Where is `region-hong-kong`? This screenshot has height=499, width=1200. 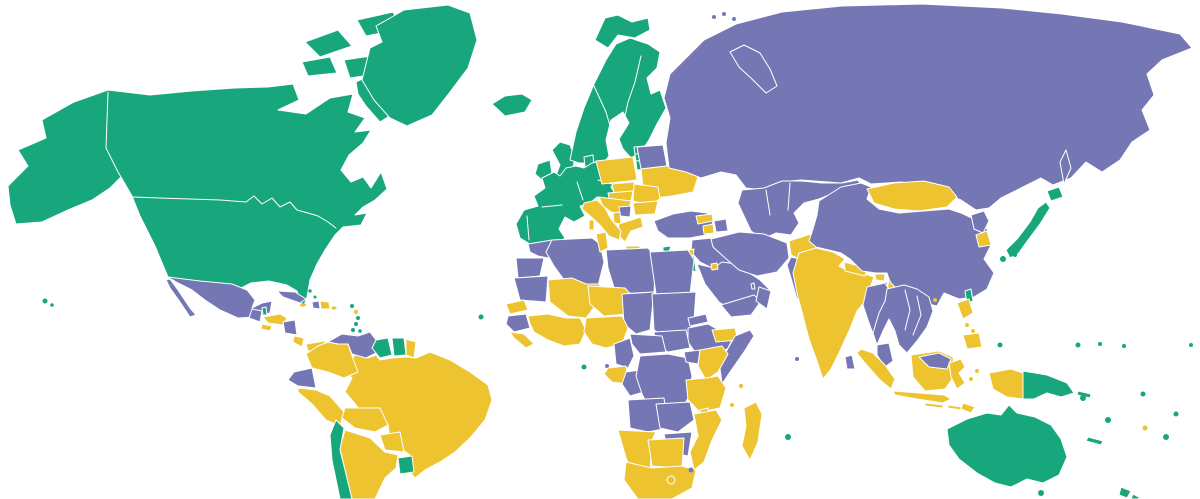
region-hong-kong is located at coordinates (935, 300).